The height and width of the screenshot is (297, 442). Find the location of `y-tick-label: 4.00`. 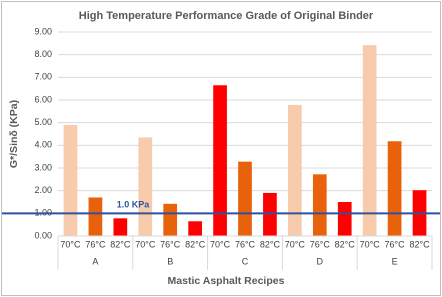

y-tick-label: 4.00 is located at coordinates (43, 145).